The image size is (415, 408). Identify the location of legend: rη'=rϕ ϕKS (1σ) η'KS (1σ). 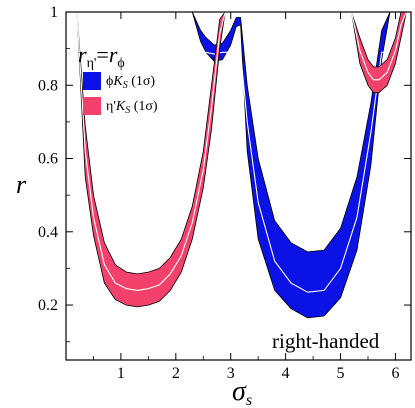
(118, 79).